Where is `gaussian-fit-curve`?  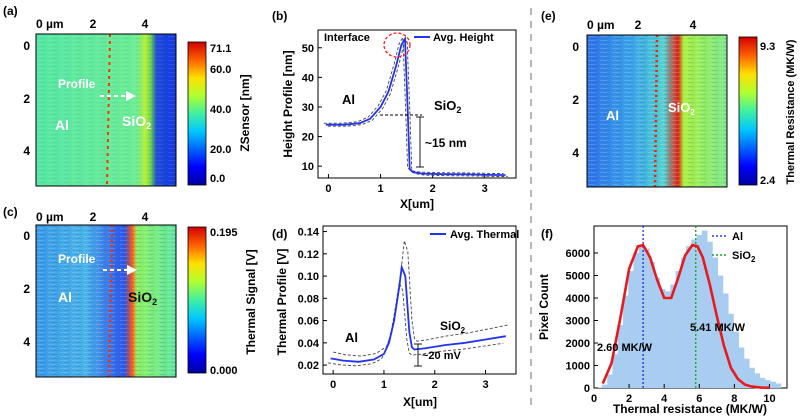
gaussian-fit-curve is located at coordinates (685, 316).